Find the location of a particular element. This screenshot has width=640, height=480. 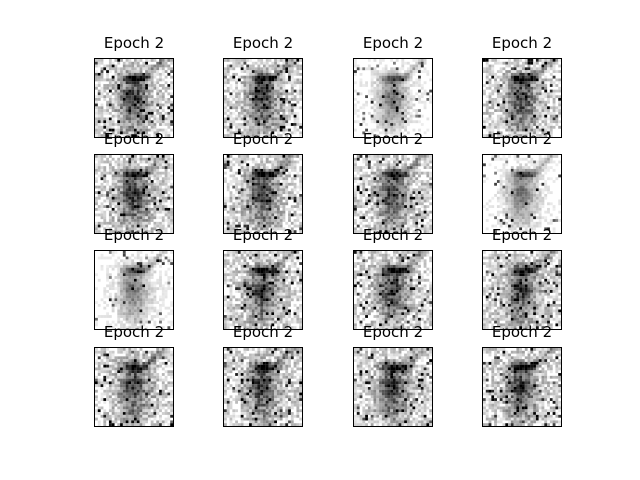

panel-9: Epoch 2 is located at coordinates (134, 278).